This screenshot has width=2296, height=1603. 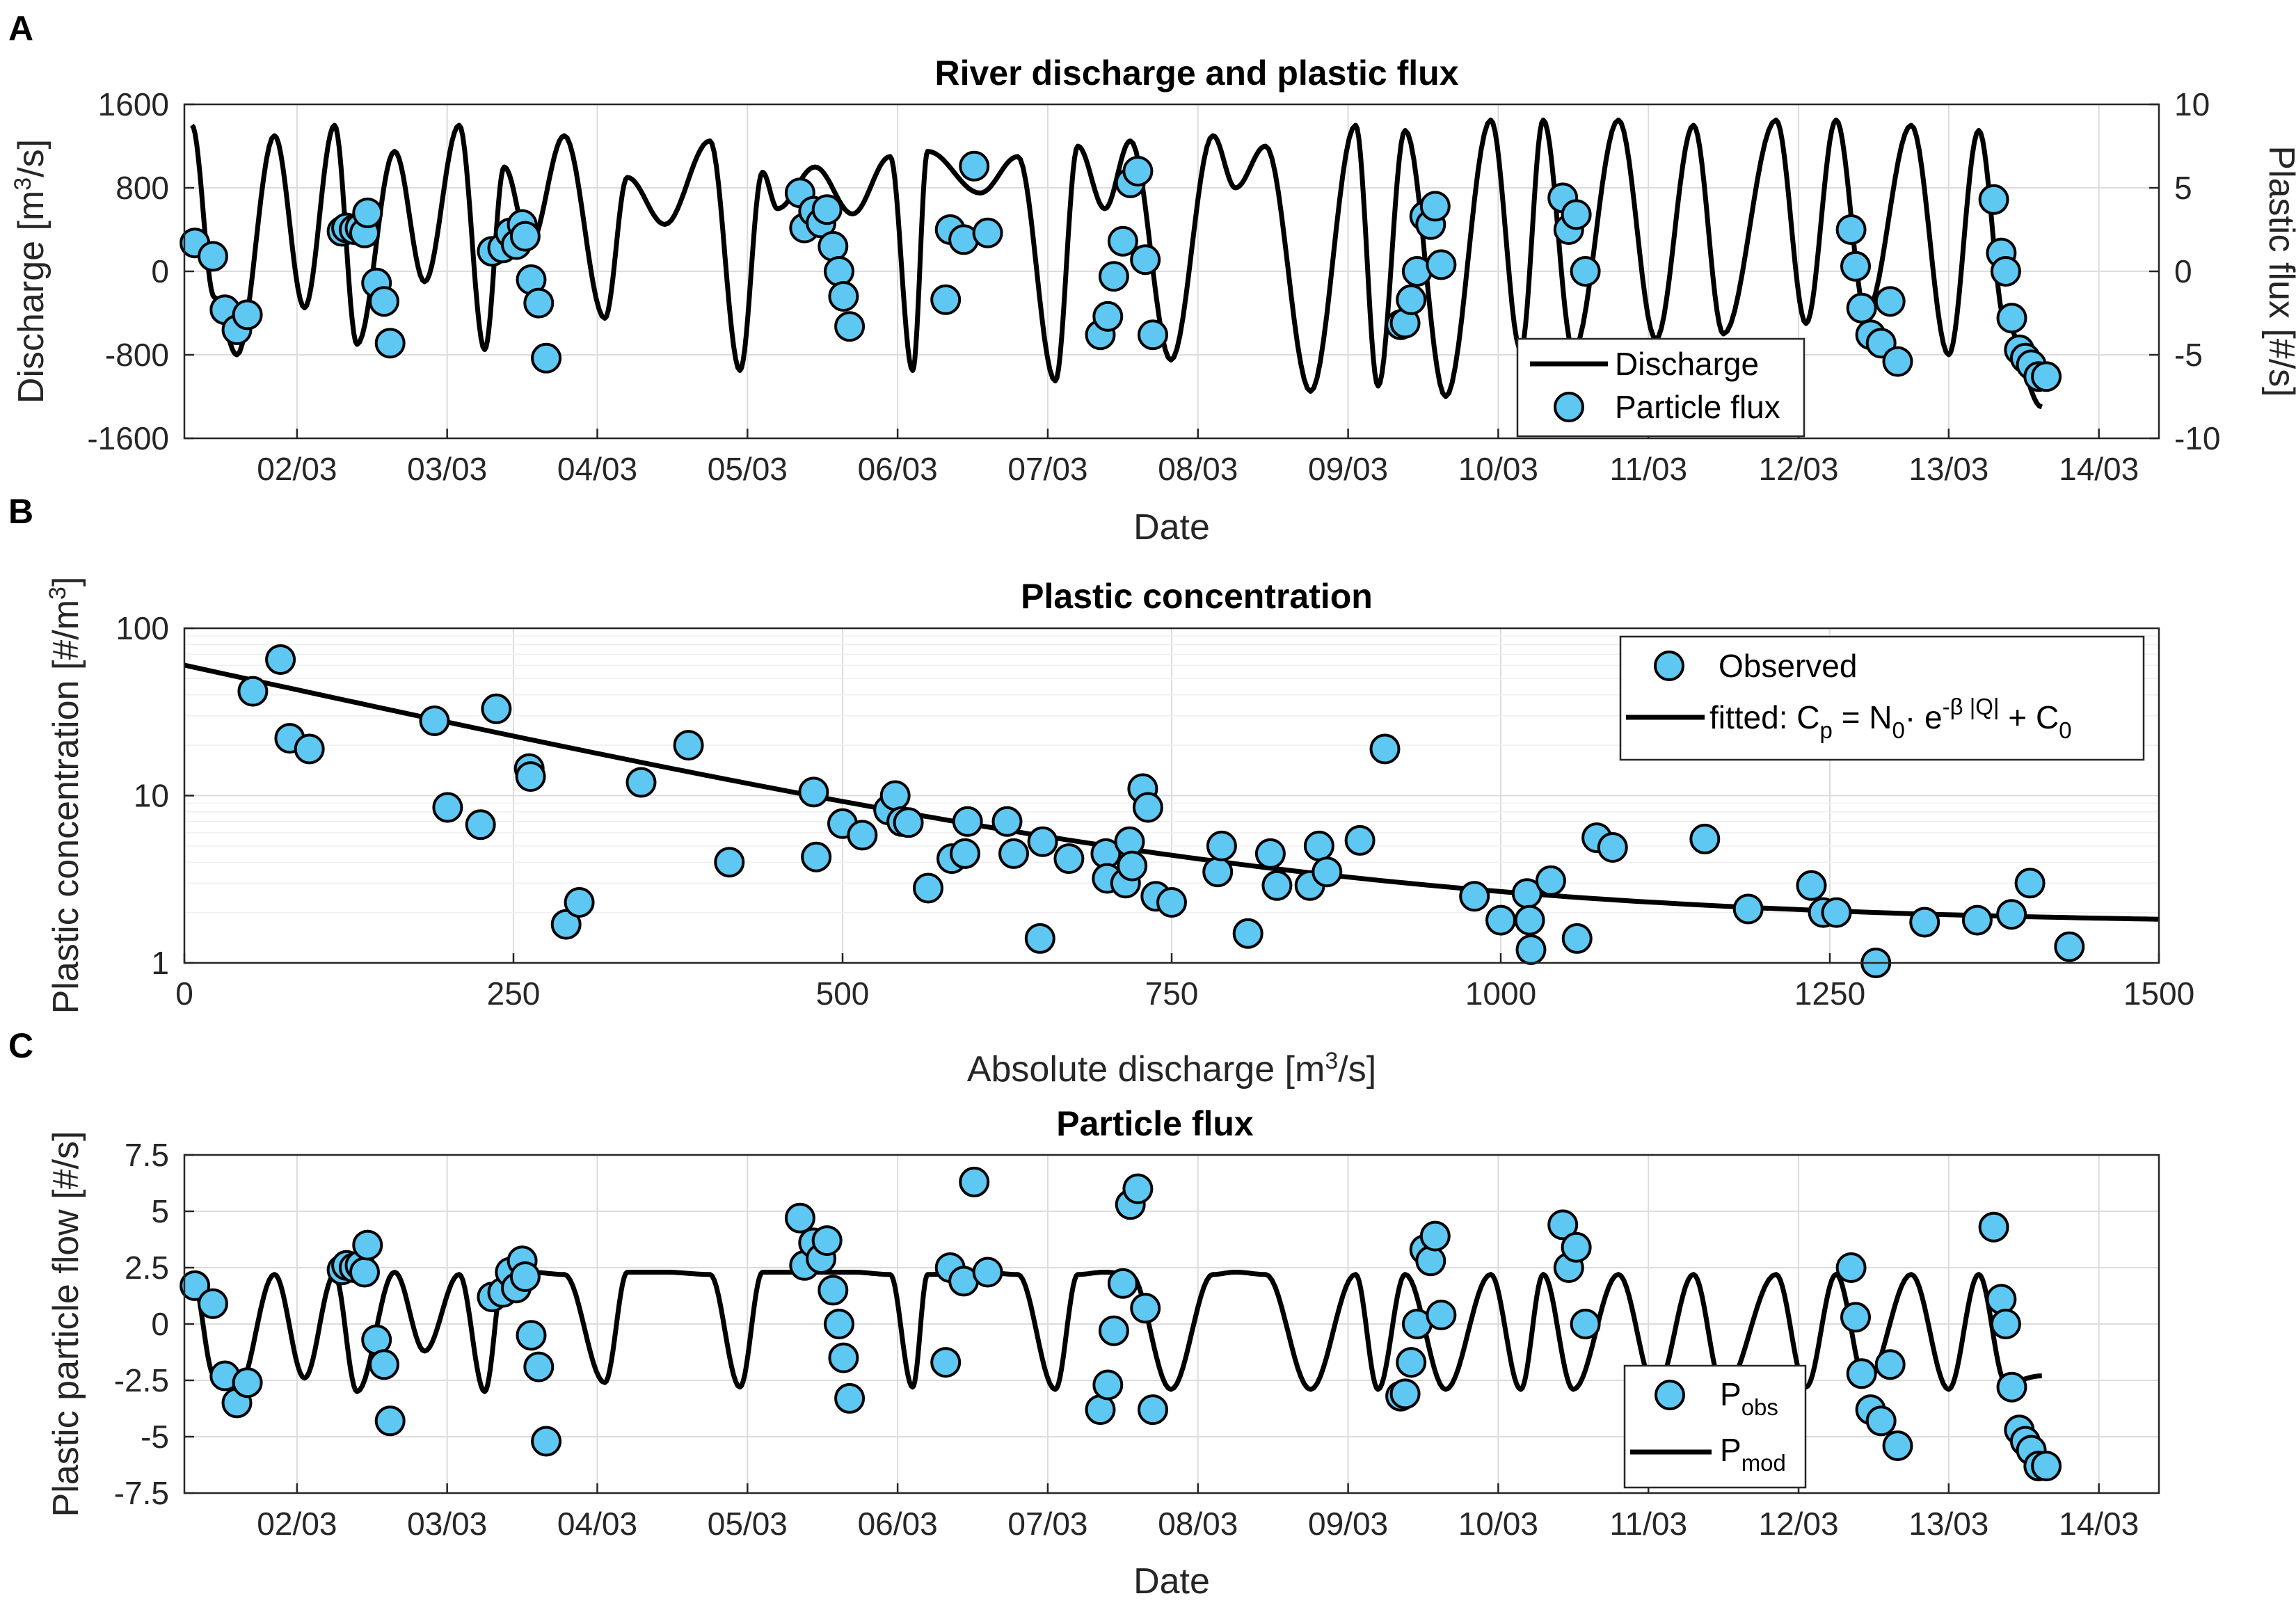 What do you see at coordinates (2189, 355) in the screenshot?
I see `y-right-tick-label: -5` at bounding box center [2189, 355].